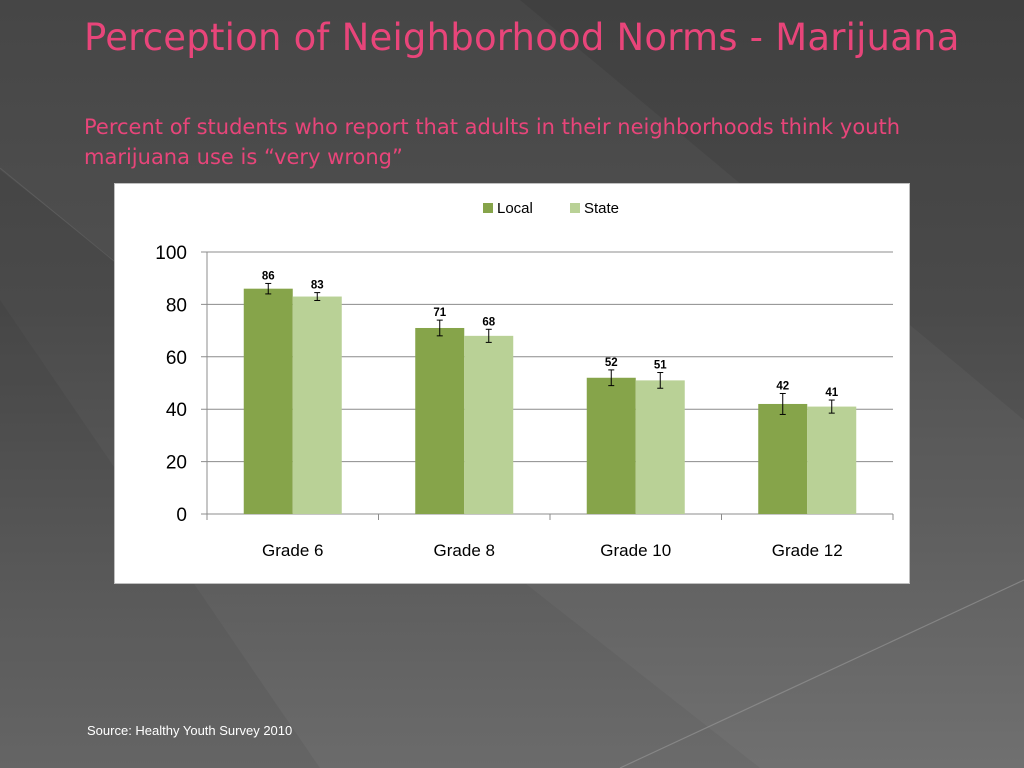 This screenshot has width=1024, height=768. What do you see at coordinates (181, 515) in the screenshot?
I see `y-tick-label: 0` at bounding box center [181, 515].